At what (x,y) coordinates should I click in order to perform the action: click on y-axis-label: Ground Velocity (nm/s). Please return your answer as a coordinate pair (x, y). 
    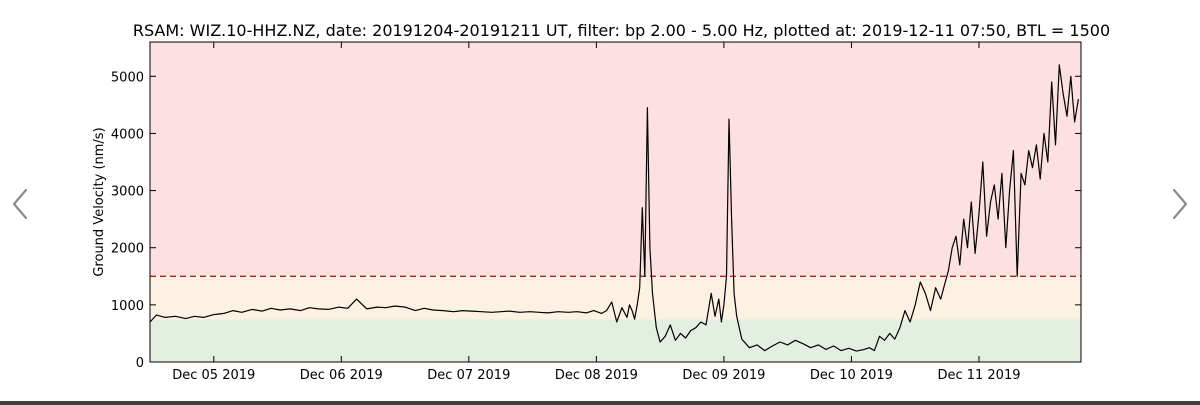
    Looking at the image, I should click on (99, 201).